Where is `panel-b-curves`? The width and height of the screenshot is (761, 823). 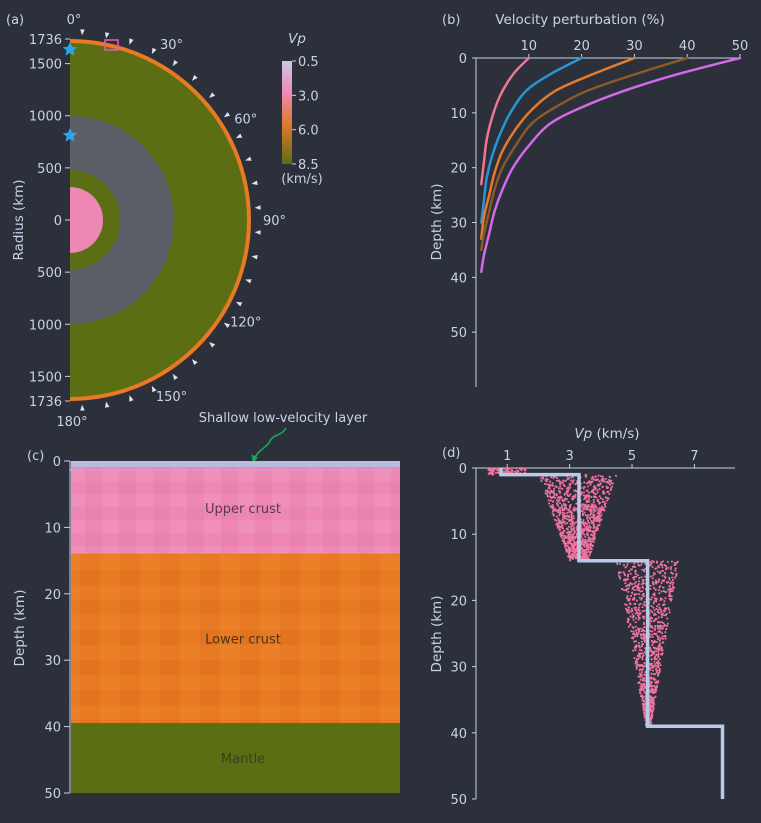
panel-b-curves is located at coordinates (611, 165).